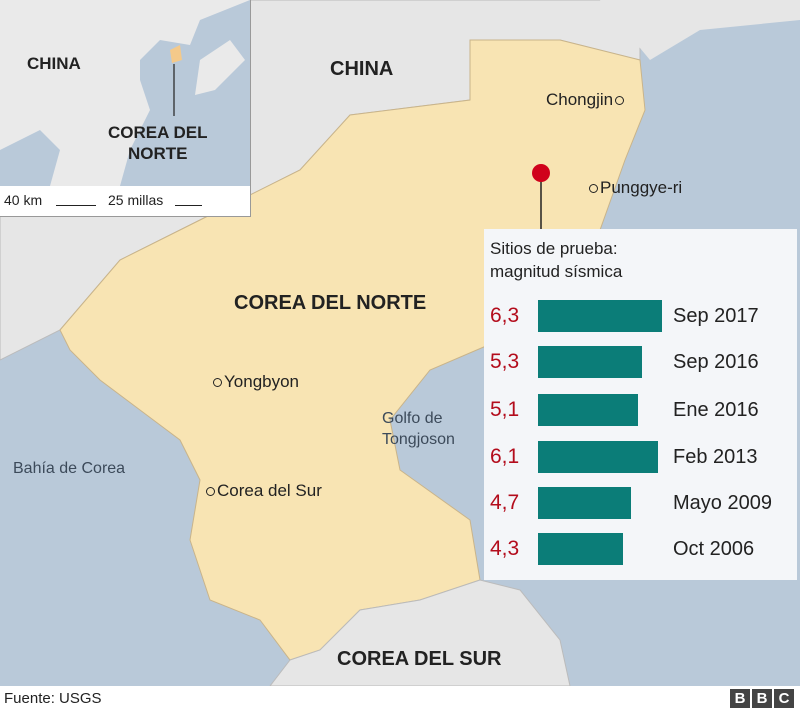 The image size is (800, 711). I want to click on inset-nk-line2: NORTE, so click(158, 153).